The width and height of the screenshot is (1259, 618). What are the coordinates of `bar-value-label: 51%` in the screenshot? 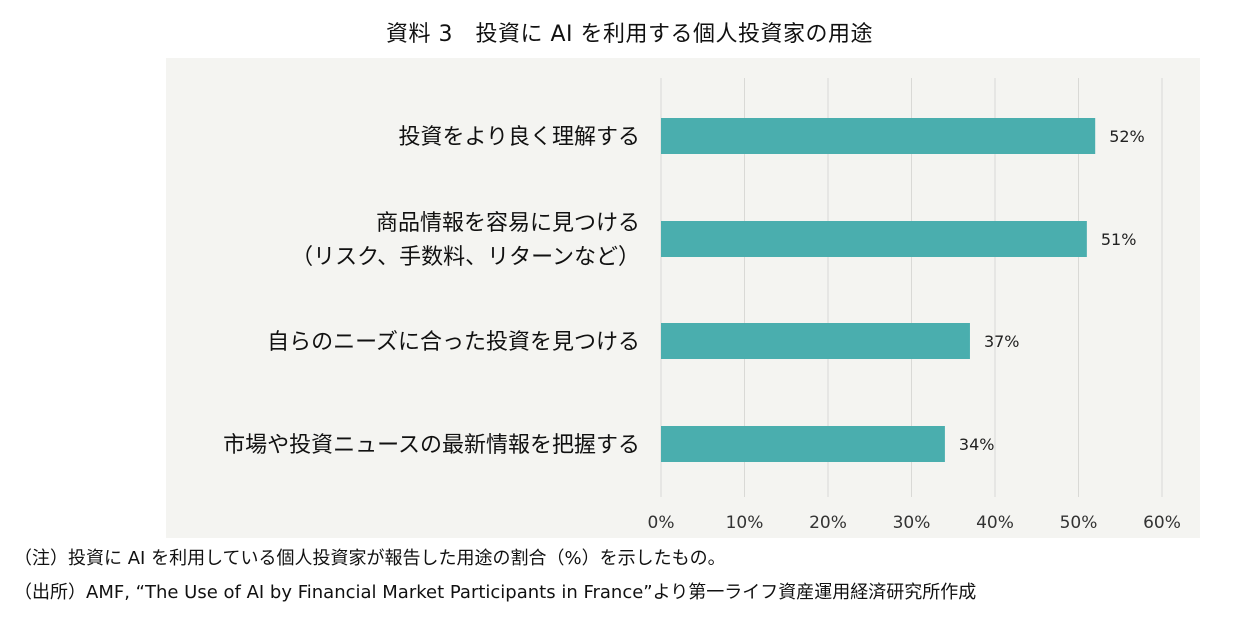 It's located at (1119, 239).